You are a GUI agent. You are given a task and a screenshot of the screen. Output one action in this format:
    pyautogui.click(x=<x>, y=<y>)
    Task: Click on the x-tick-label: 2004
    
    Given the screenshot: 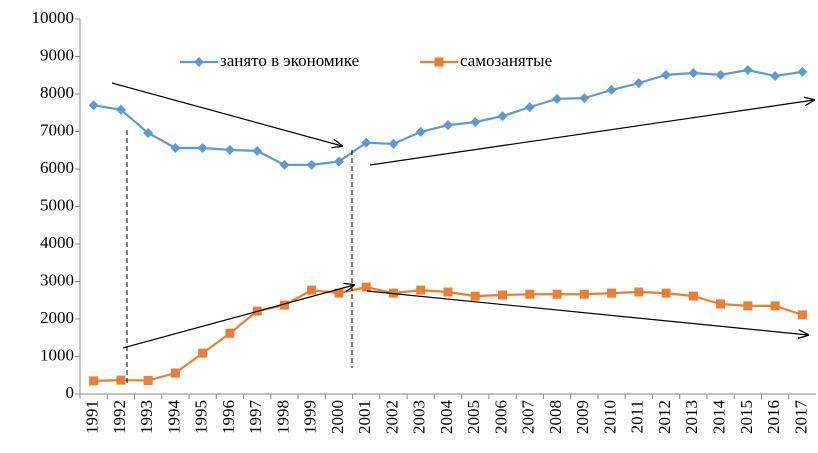 What is the action you would take?
    pyautogui.click(x=446, y=417)
    